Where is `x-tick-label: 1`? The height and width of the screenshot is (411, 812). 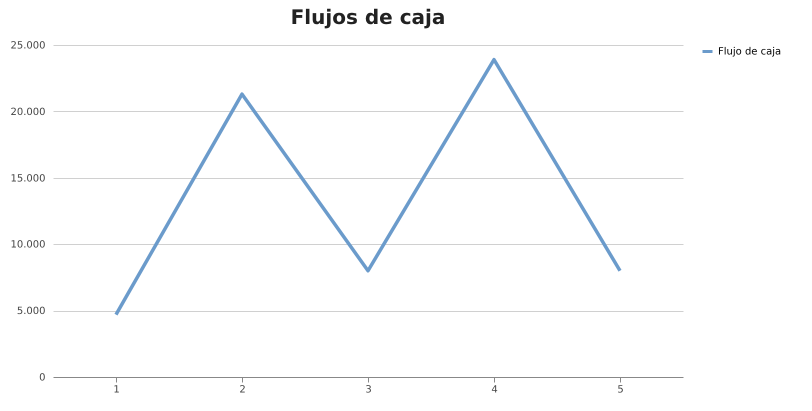
x-tick-label: 1 is located at coordinates (116, 390).